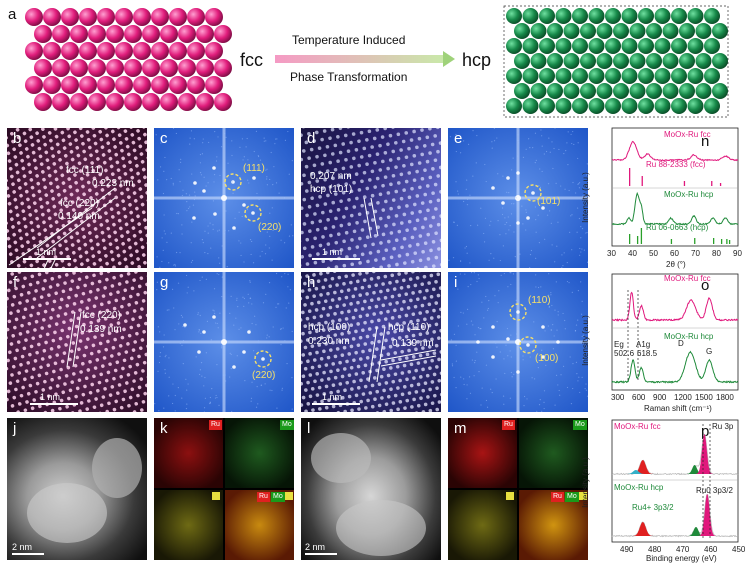 The image size is (746, 567). What do you see at coordinates (654, 549) in the screenshot?
I see `p-xtick: 480` at bounding box center [654, 549].